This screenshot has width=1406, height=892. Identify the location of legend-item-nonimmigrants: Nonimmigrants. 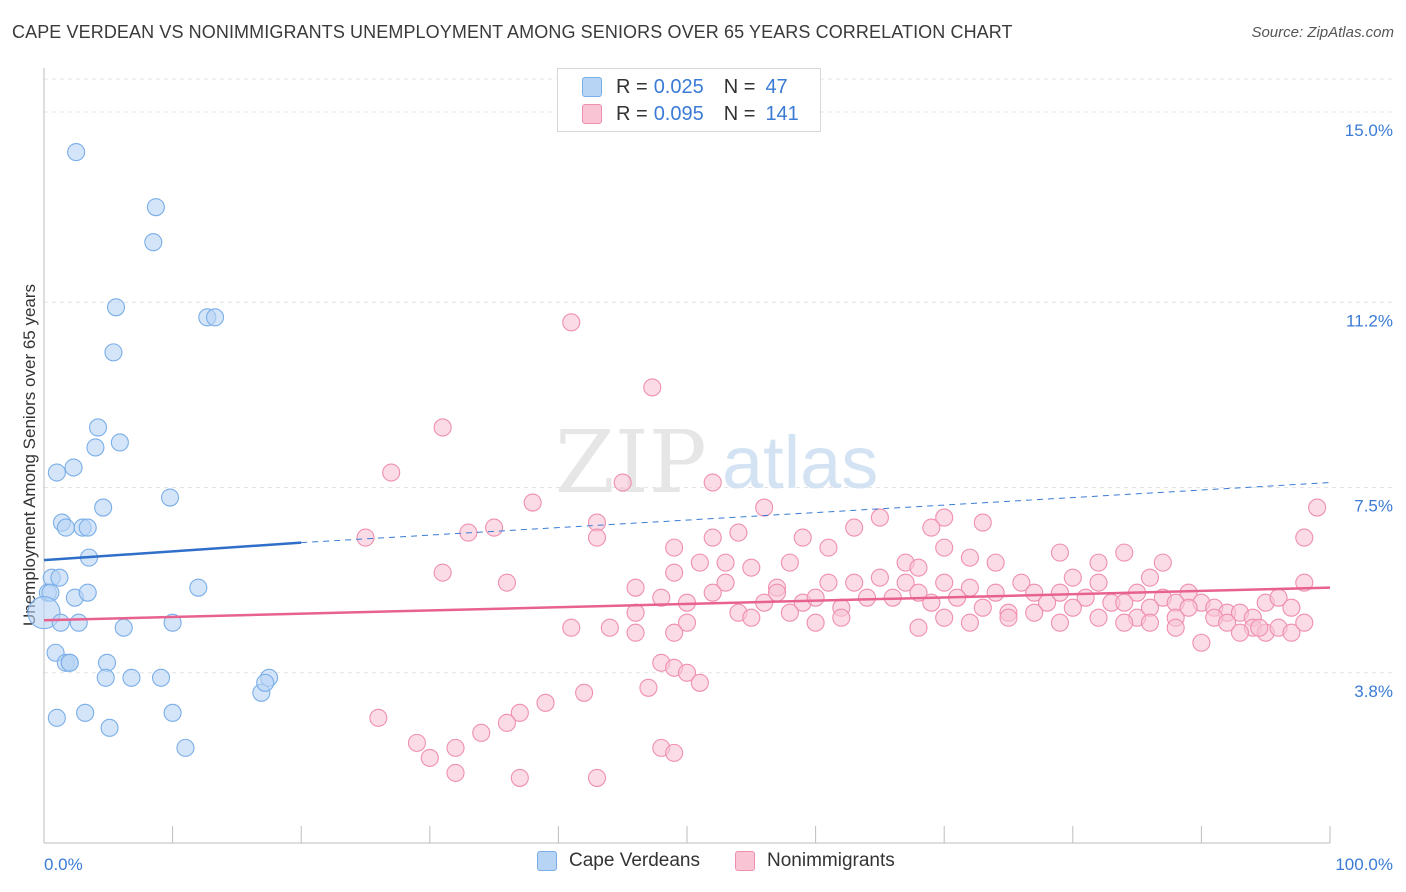
(815, 861).